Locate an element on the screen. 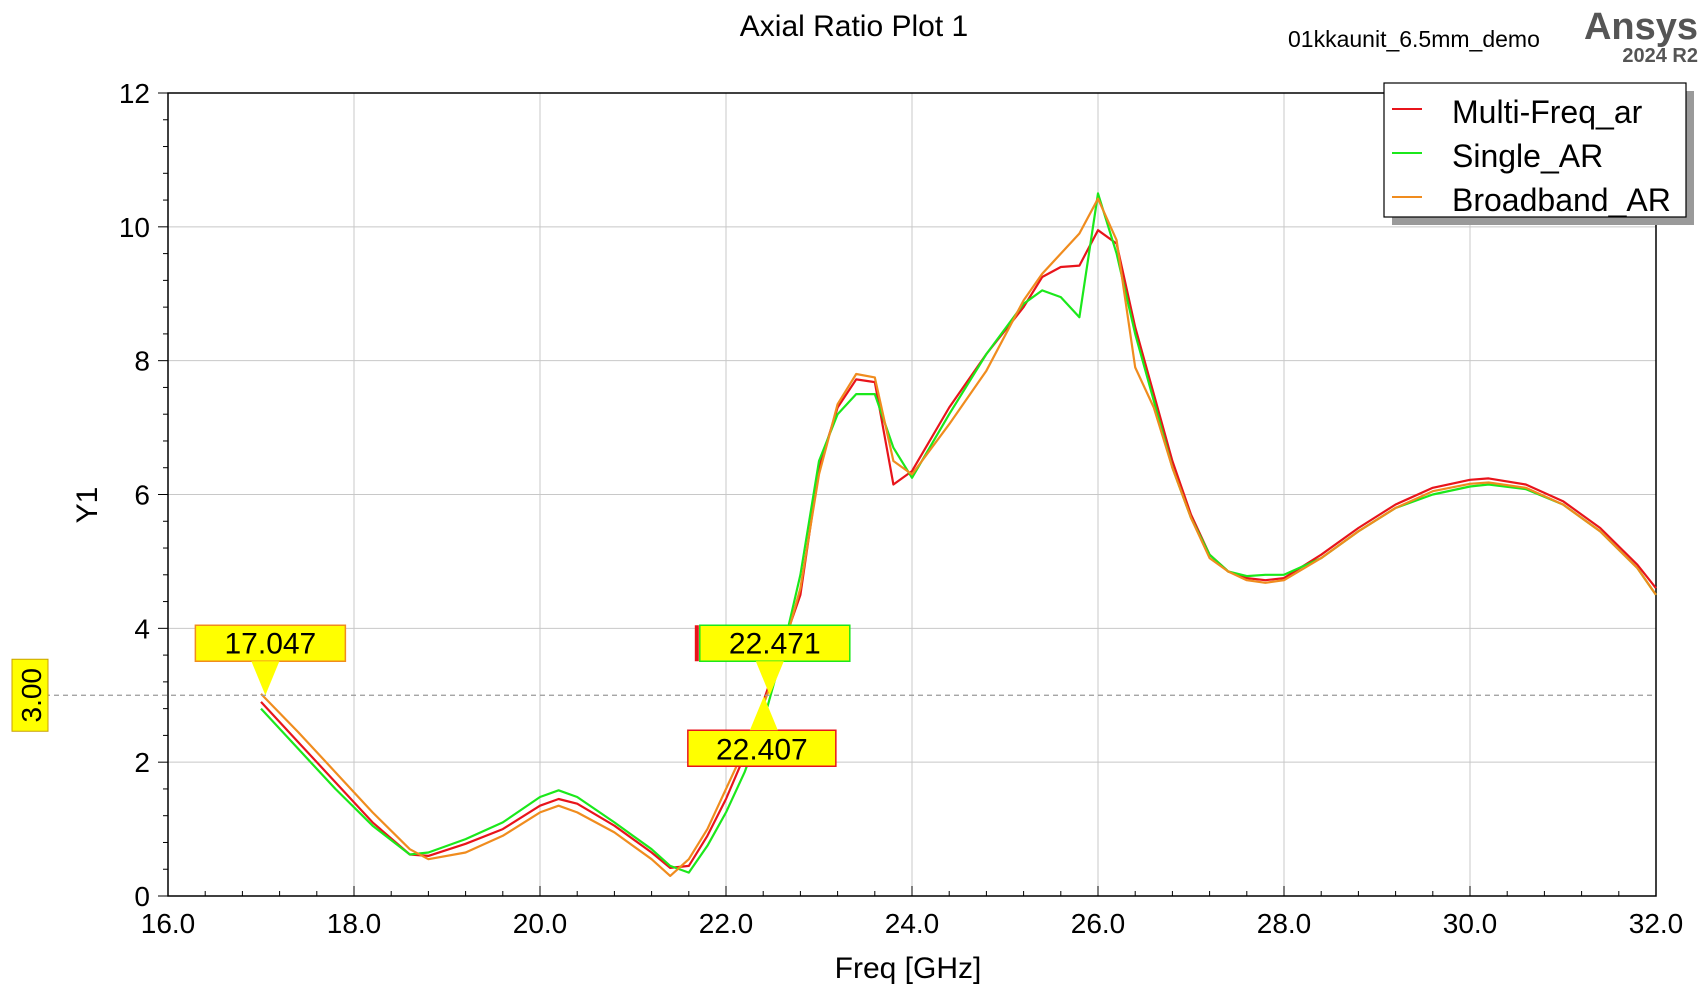 This screenshot has width=1708, height=989. marker-red: 22.407 is located at coordinates (762, 731).